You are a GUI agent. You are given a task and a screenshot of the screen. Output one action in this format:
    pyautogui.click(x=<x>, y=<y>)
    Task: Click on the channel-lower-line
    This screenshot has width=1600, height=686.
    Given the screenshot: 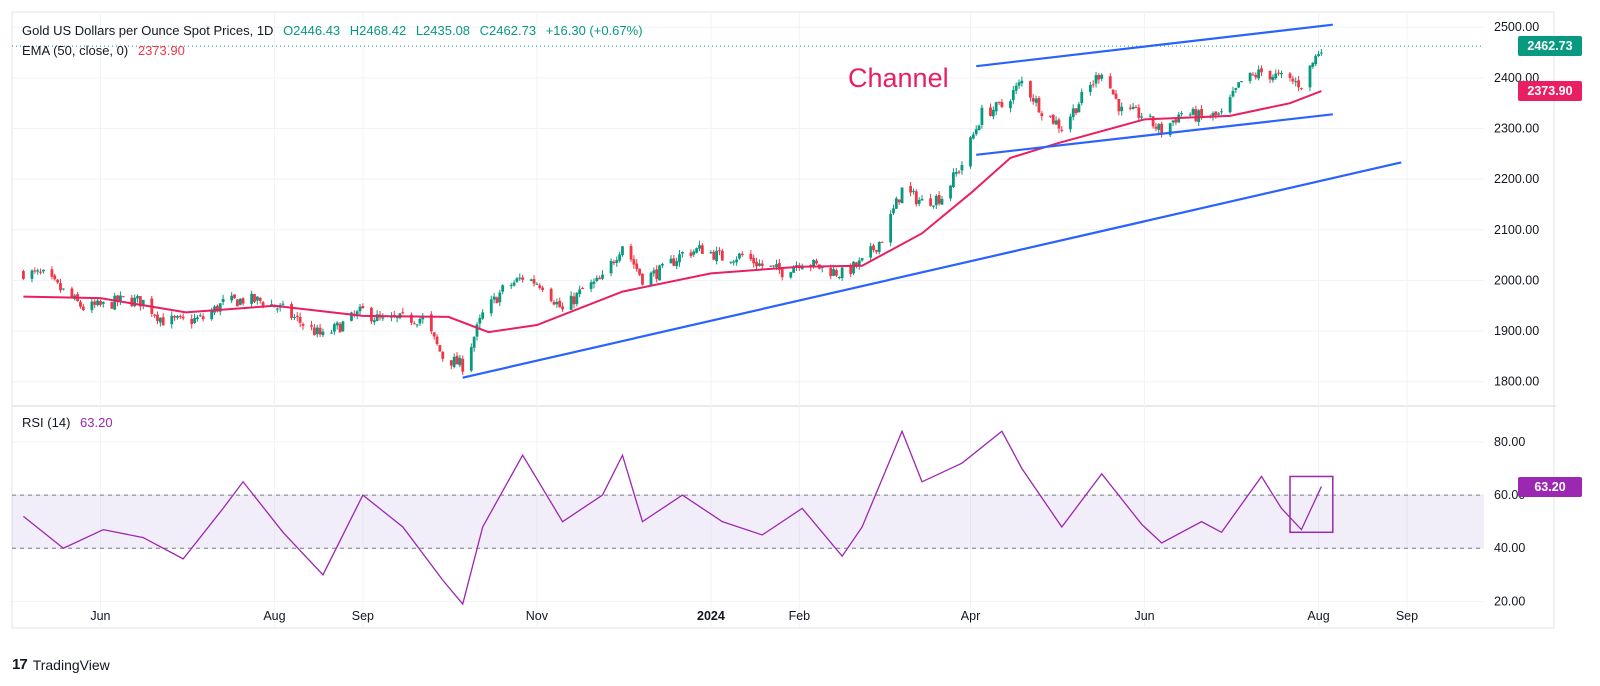 What is the action you would take?
    pyautogui.click(x=1154, y=134)
    